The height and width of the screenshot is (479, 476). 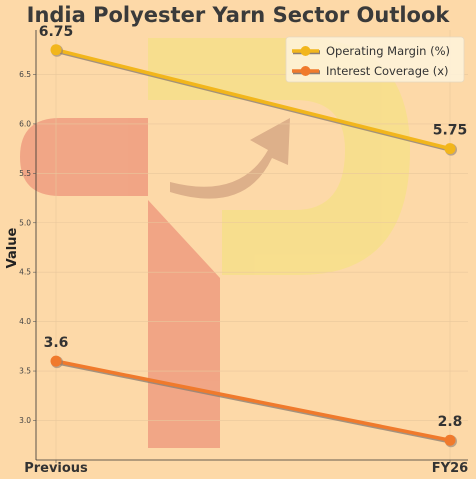 What do you see at coordinates (56, 343) in the screenshot?
I see `data-label: 3.6` at bounding box center [56, 343].